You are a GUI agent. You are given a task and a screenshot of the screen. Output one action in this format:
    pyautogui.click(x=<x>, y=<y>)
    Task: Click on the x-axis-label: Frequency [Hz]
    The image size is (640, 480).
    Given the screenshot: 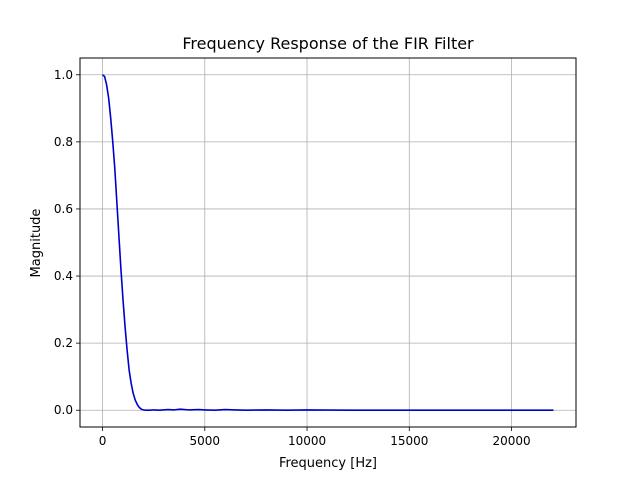 What is the action you would take?
    pyautogui.click(x=328, y=463)
    